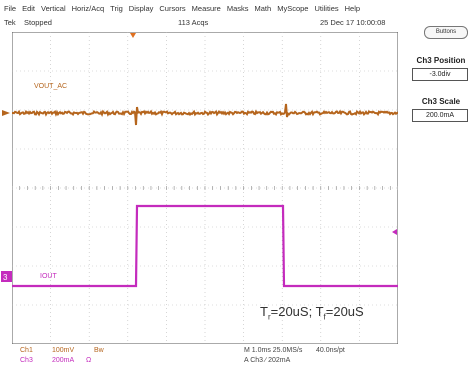 The height and width of the screenshot is (375, 474). I want to click on brand-label: Tek, so click(10, 22).